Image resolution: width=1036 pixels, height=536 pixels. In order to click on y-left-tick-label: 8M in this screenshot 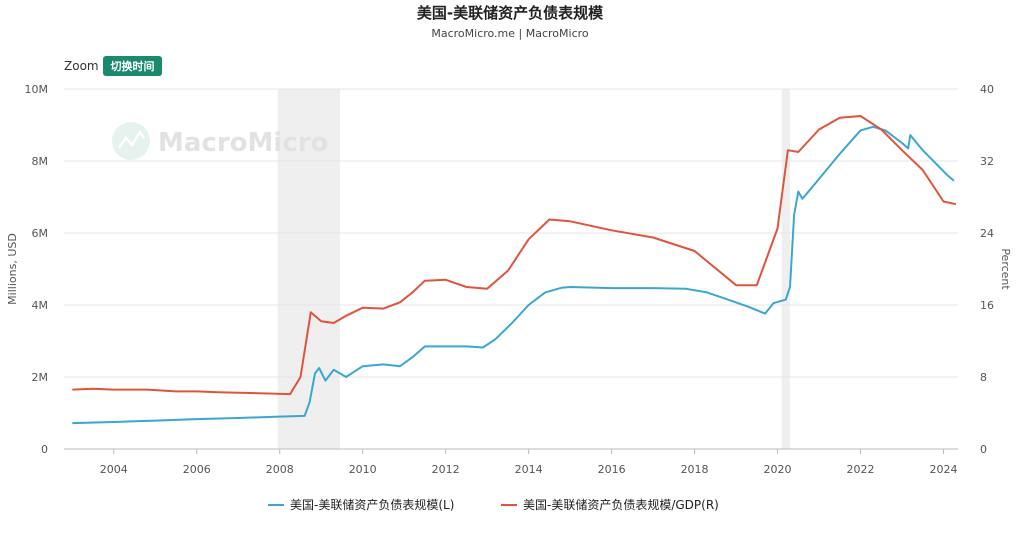, I will do `click(40, 161)`.